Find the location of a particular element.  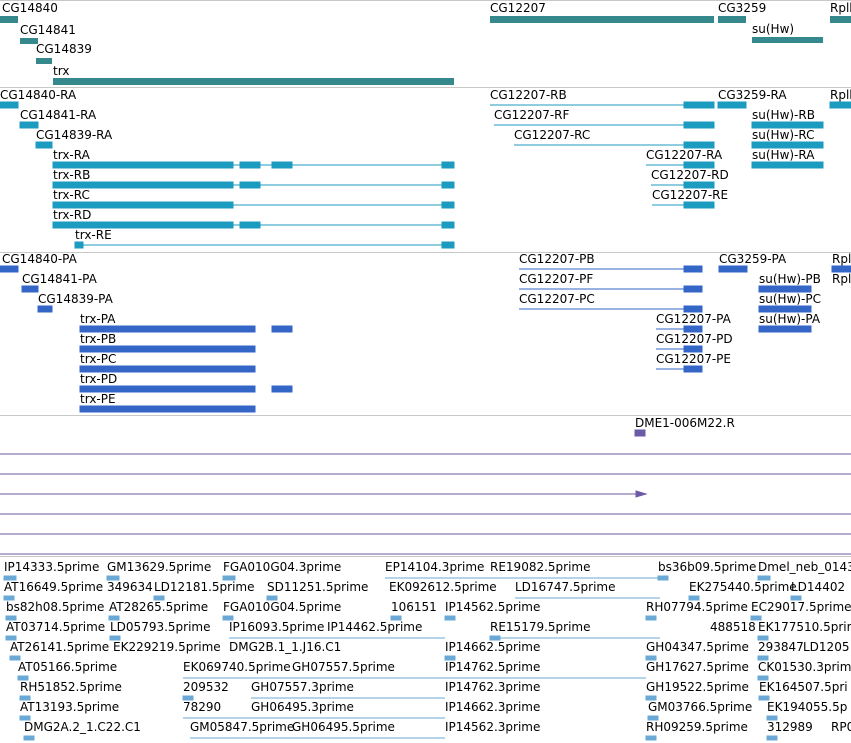

est-label: AT05166.5prime is located at coordinates (68, 667).